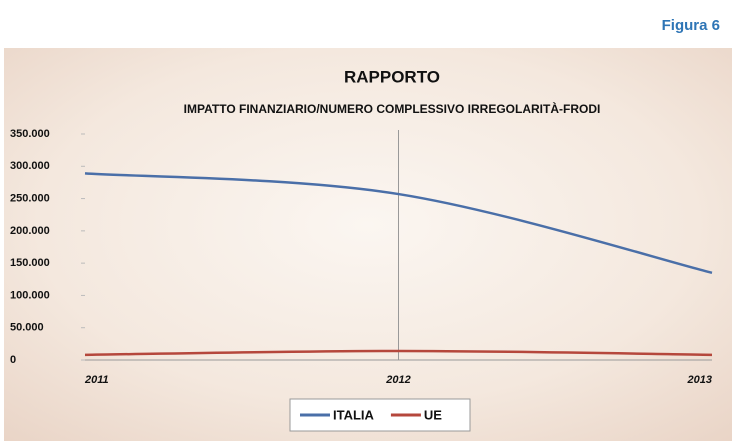 This screenshot has height=441, width=735. What do you see at coordinates (30, 134) in the screenshot?
I see `y-tick-label: 350.000` at bounding box center [30, 134].